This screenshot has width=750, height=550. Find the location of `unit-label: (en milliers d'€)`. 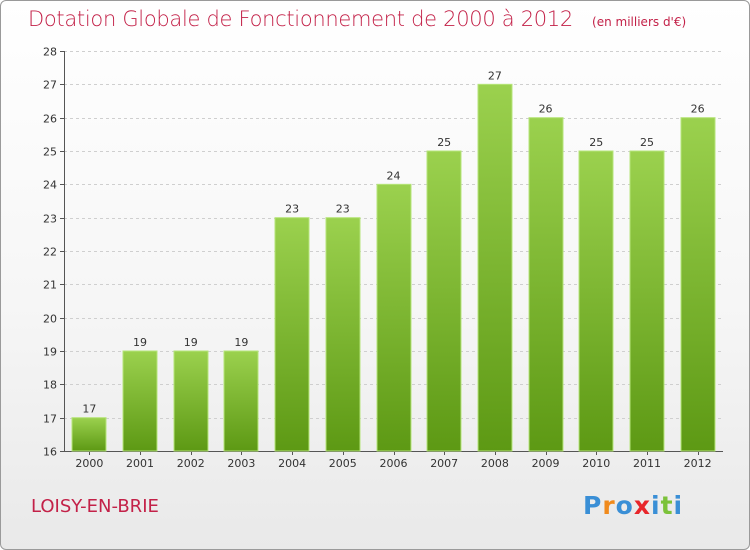

unit-label: (en milliers d'€) is located at coordinates (639, 22).